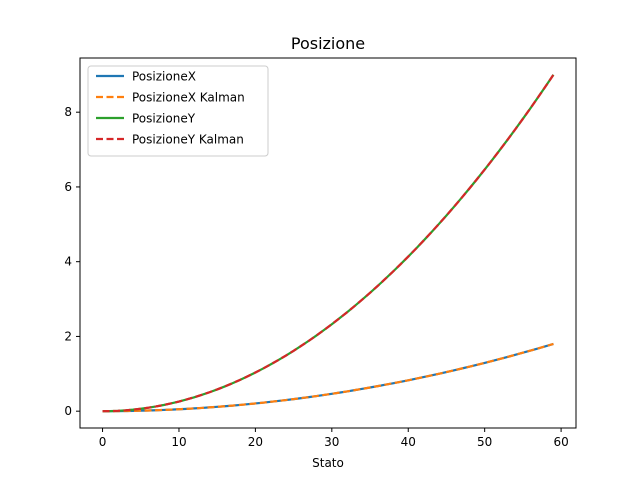  I want to click on legend-label: PosizioneX, so click(164, 77).